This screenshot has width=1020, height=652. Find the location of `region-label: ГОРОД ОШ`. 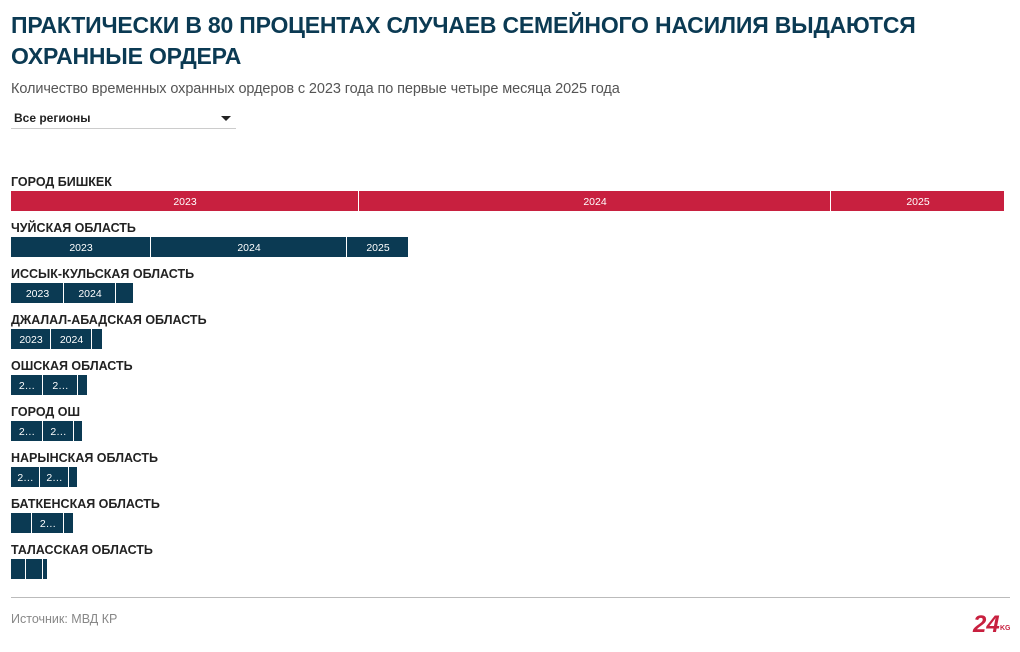

region-label: ГОРОД ОШ is located at coordinates (45, 412).